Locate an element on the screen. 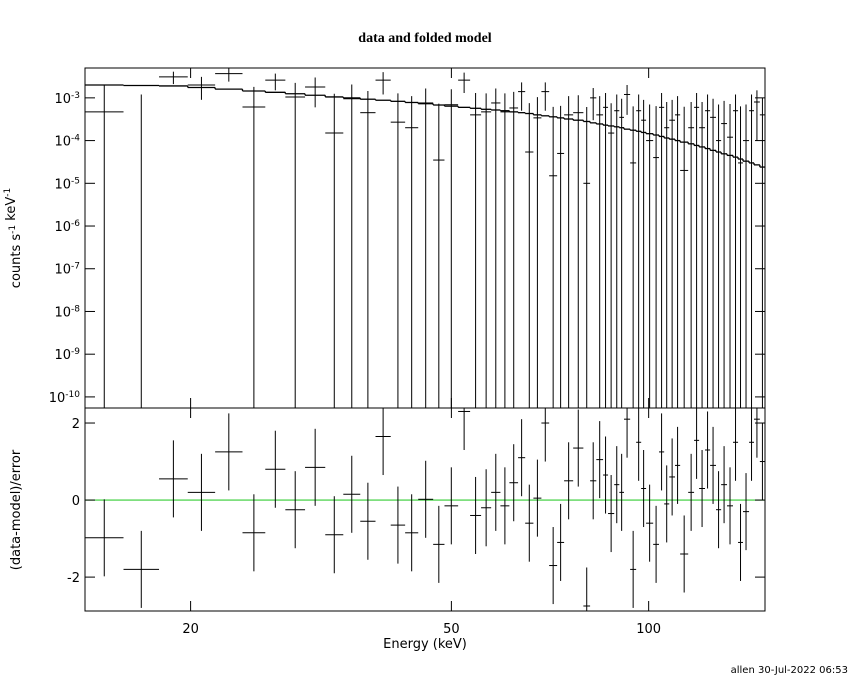  x-tick-label: 20 is located at coordinates (190, 629).